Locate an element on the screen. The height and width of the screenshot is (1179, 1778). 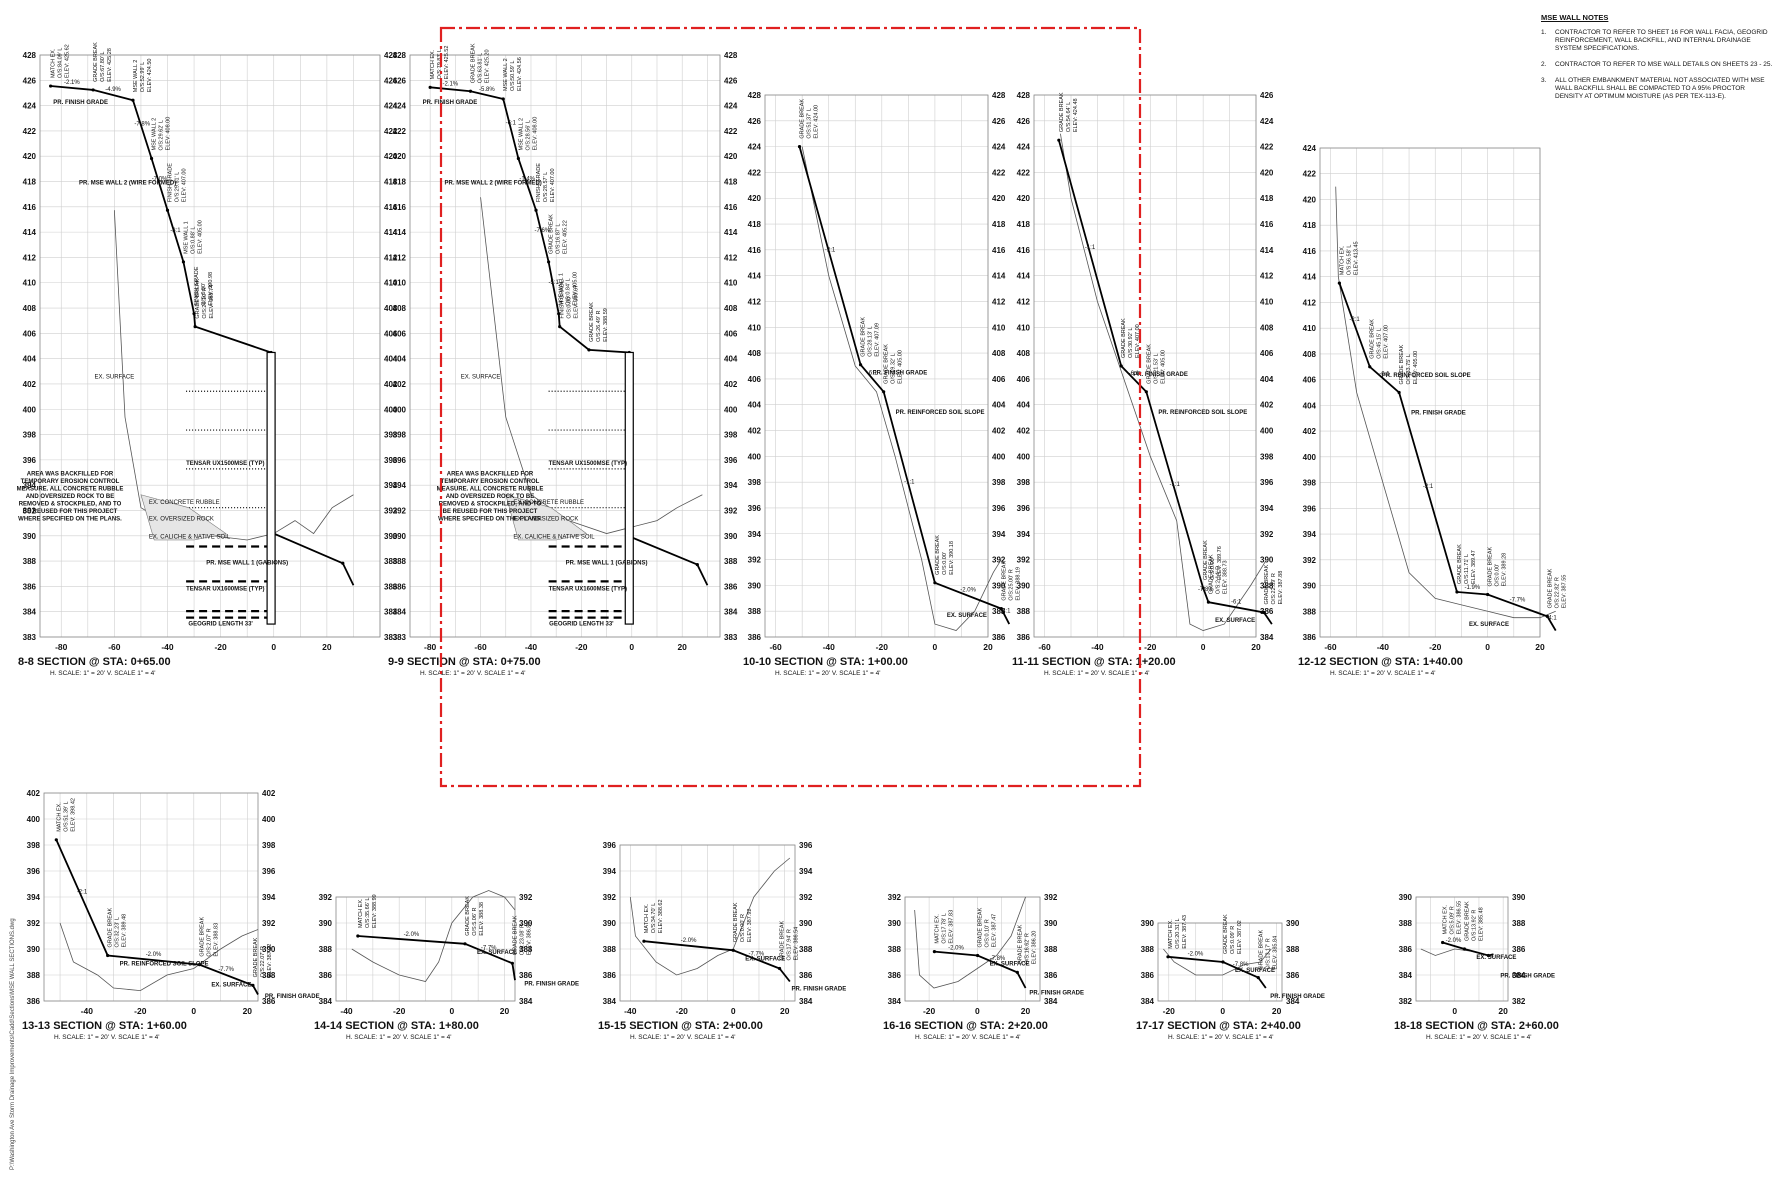
station-callout: O/S:0.00' is located at coordinates (1213, 568).